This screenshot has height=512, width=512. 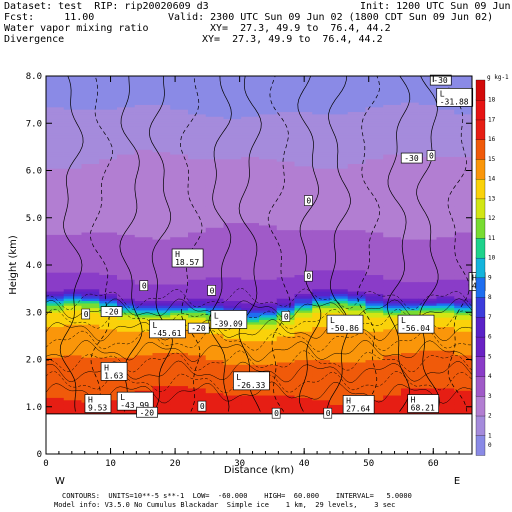 I want to click on y-tick-label: 3.0, so click(x=34, y=313).